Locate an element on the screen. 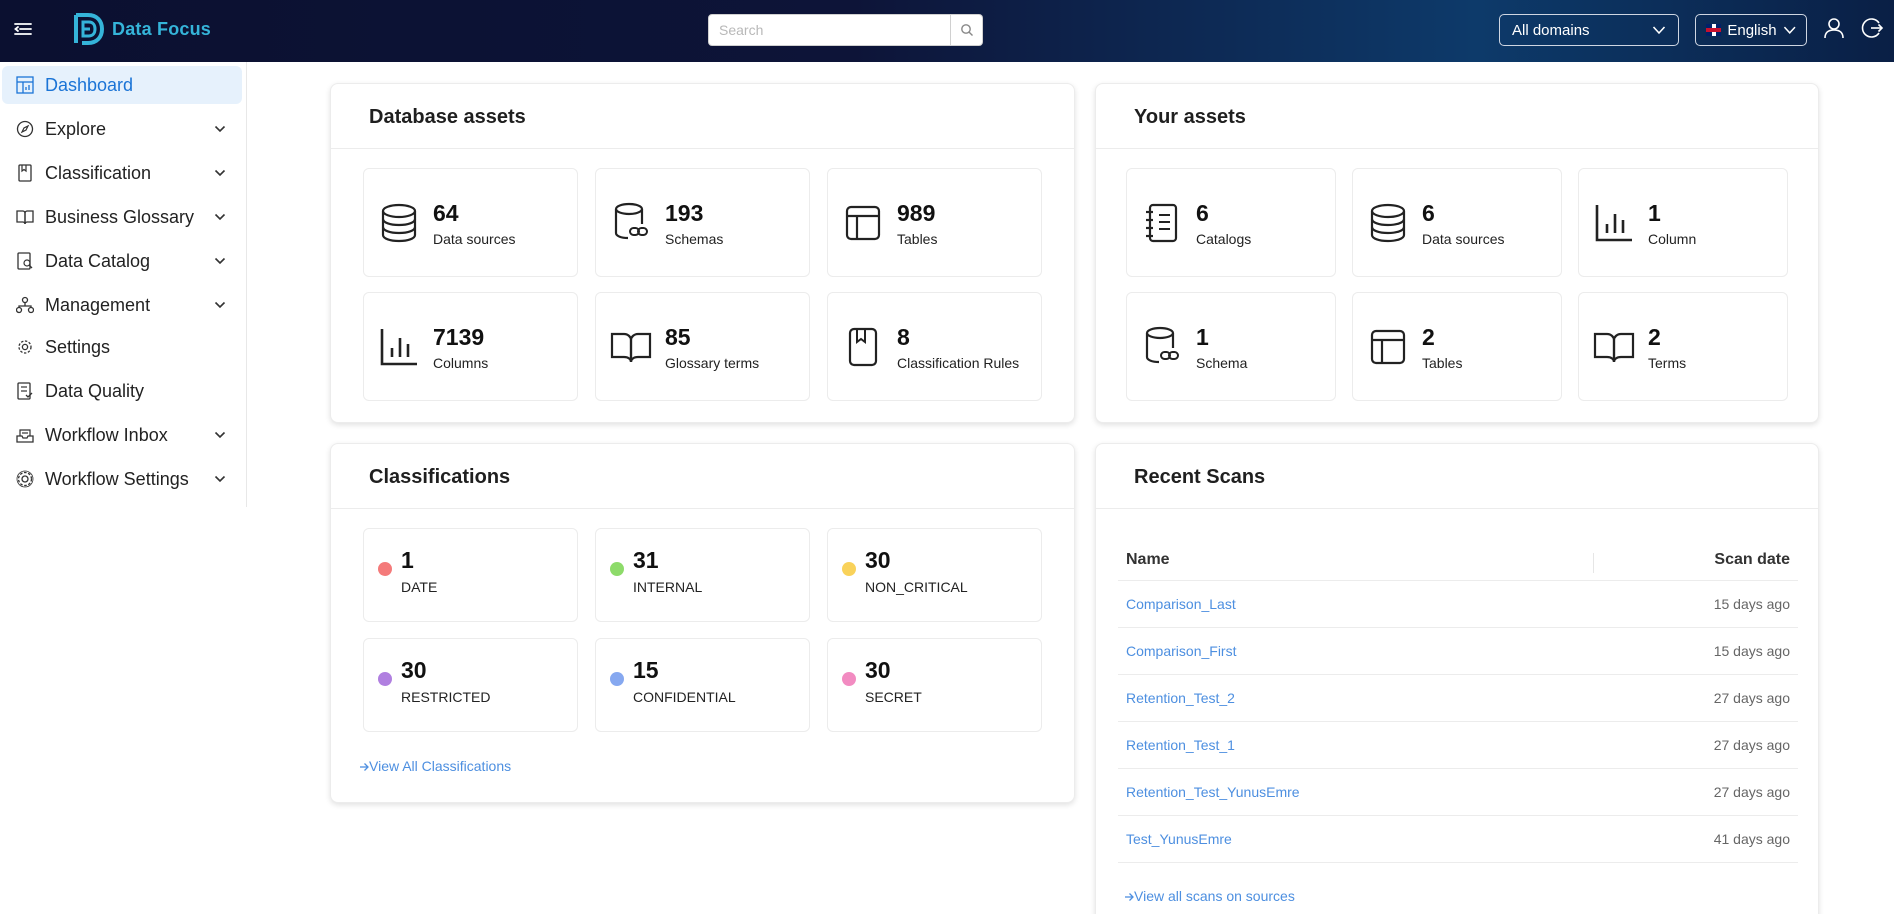  search-icon is located at coordinates (966, 30).